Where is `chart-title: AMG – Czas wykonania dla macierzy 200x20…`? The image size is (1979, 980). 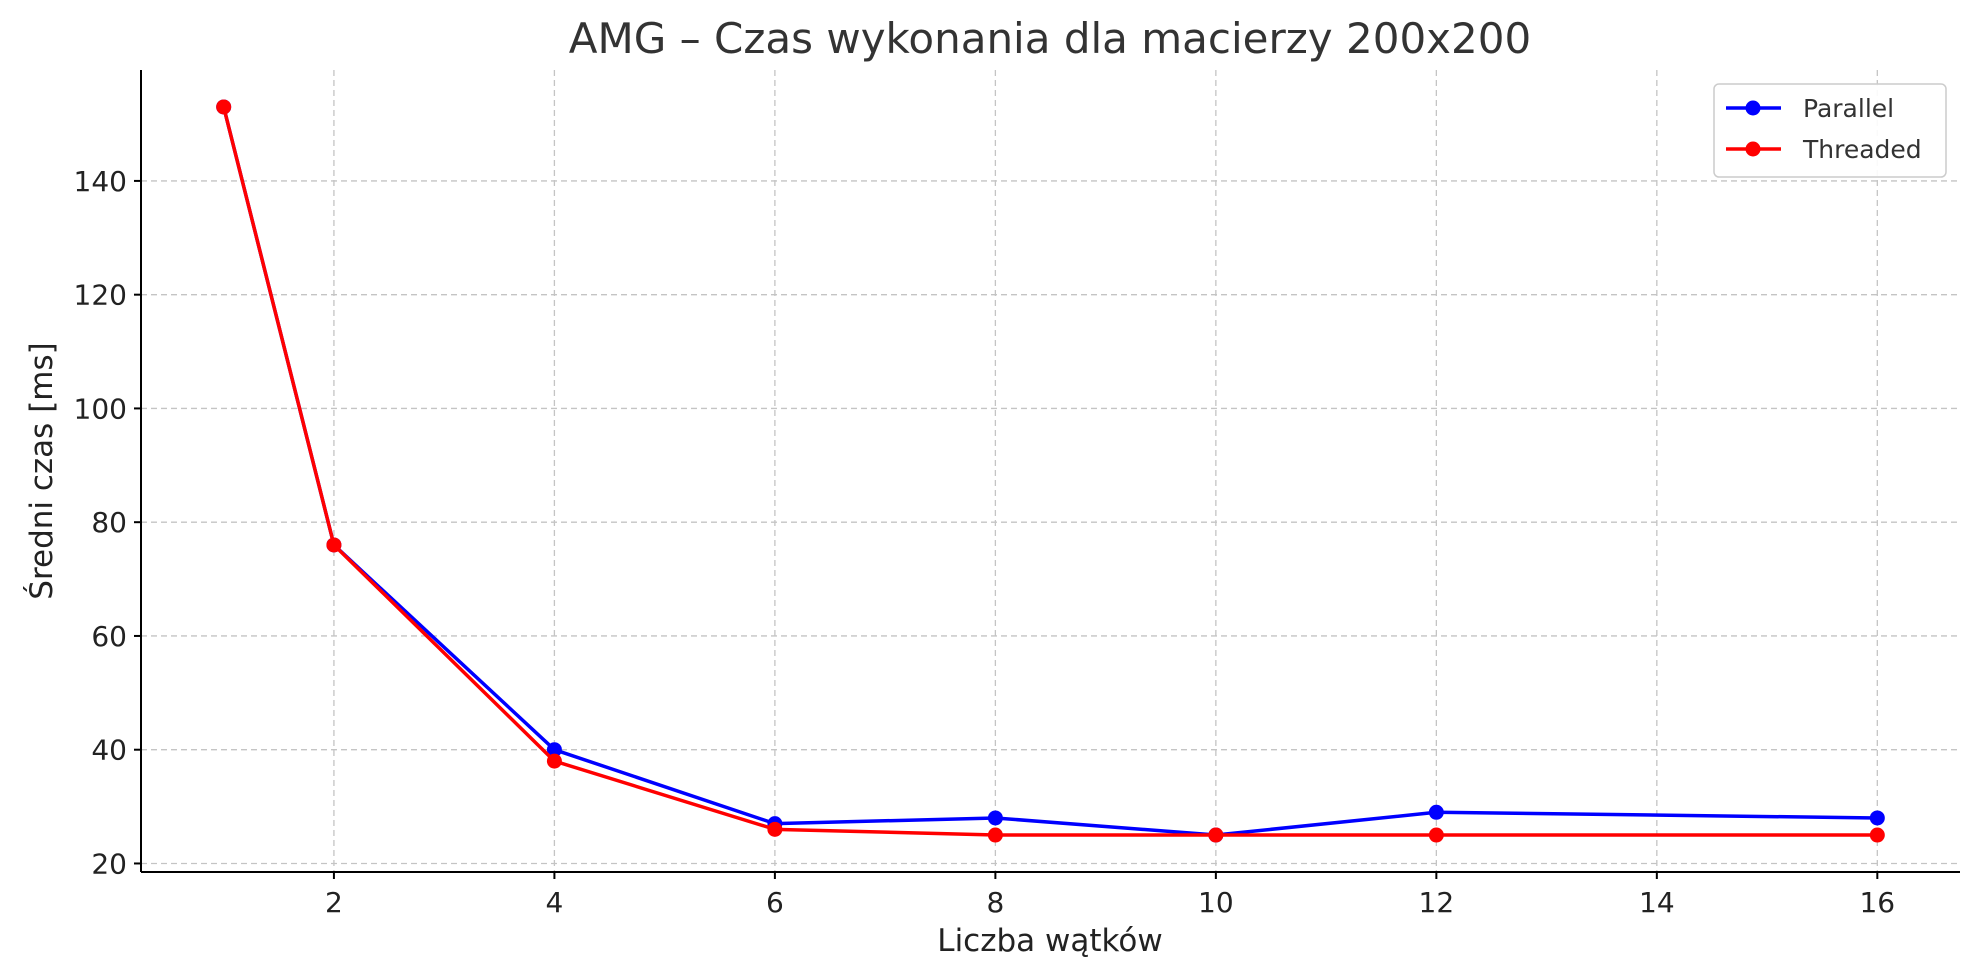
chart-title: AMG – Czas wykonania dla macierzy 200x20… is located at coordinates (1050, 38).